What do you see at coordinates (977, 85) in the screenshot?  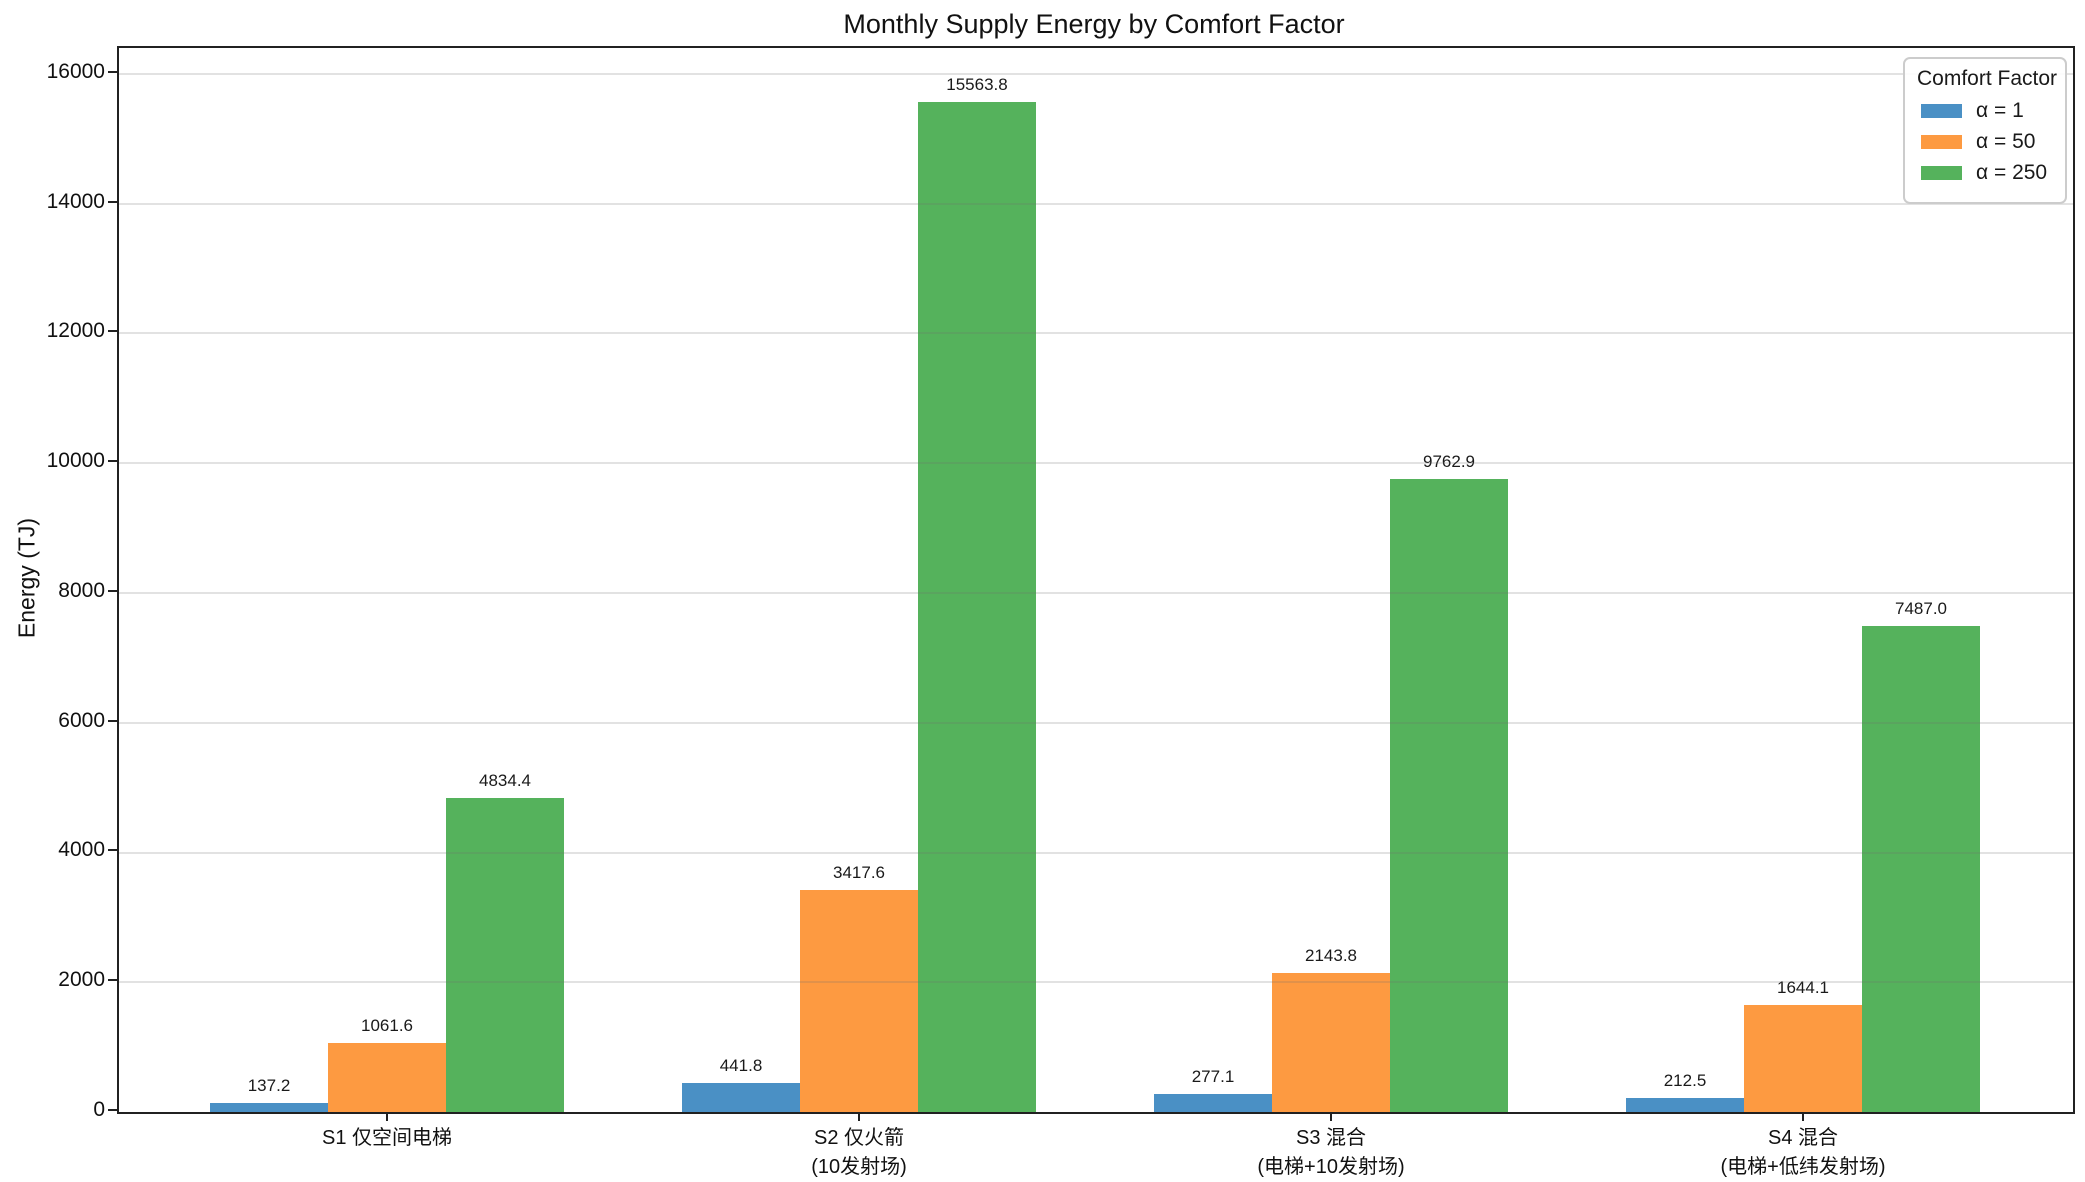 I see `bar-value-label: 15563.8` at bounding box center [977, 85].